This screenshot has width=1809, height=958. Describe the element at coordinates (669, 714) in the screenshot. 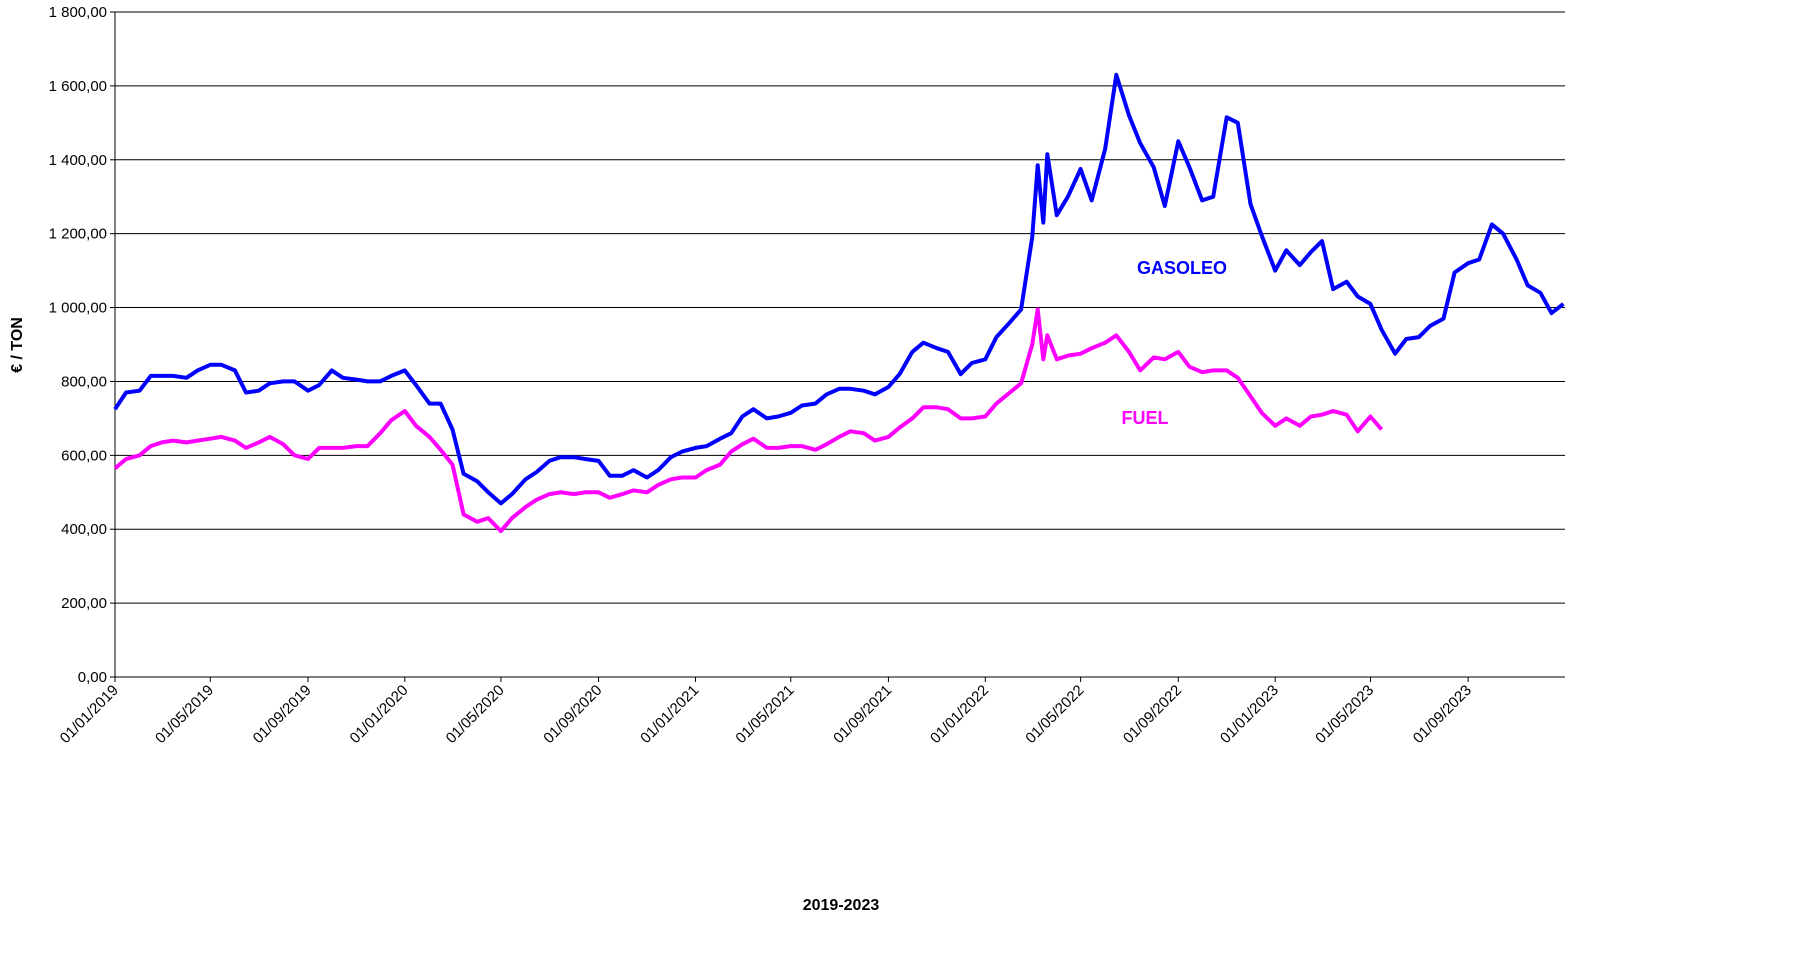

I see `x-tick-label: 01/01/2021` at that location.